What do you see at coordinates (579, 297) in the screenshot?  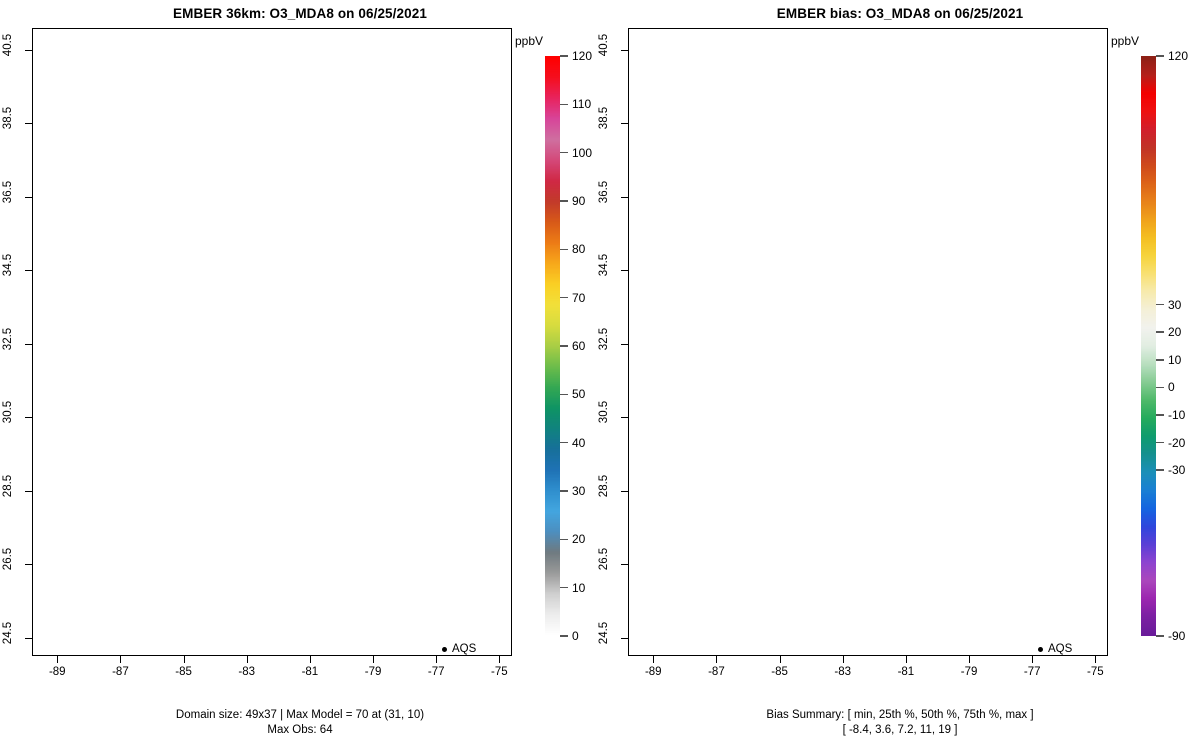 I see `colorbar-tick-label: 70` at bounding box center [579, 297].